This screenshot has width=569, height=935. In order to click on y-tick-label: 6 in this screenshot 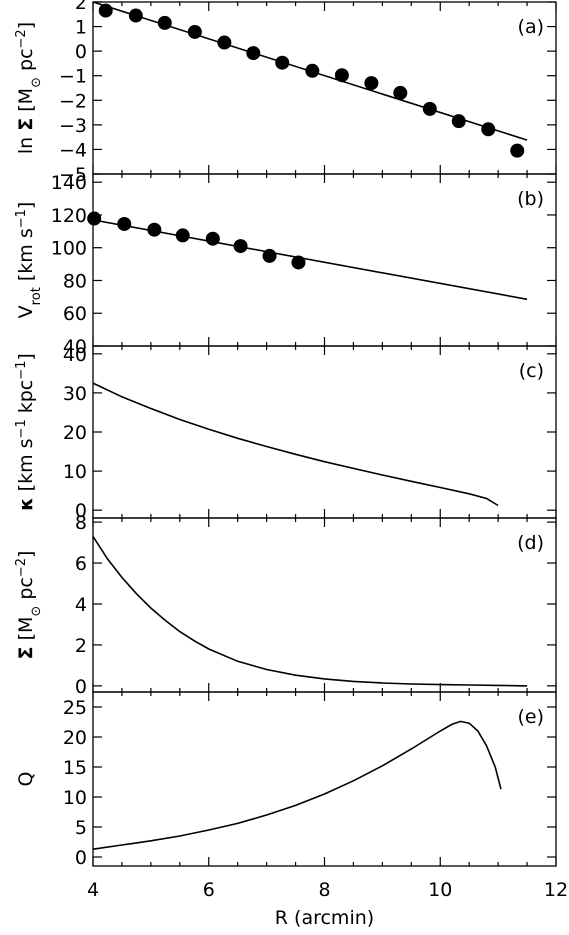, I will do `click(81, 564)`.